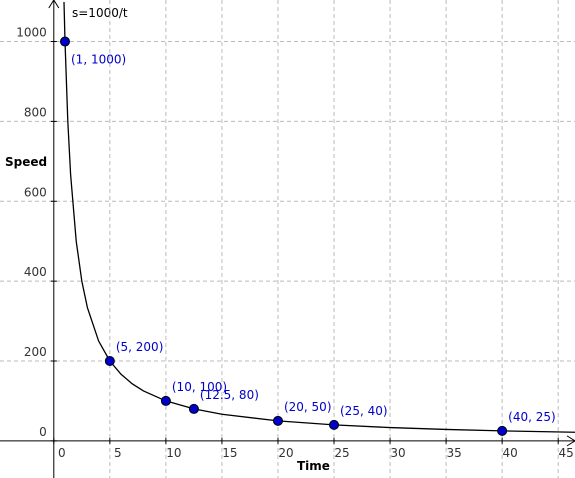 This screenshot has height=478, width=575. What do you see at coordinates (397, 453) in the screenshot?
I see `x-tick-label: 30` at bounding box center [397, 453].